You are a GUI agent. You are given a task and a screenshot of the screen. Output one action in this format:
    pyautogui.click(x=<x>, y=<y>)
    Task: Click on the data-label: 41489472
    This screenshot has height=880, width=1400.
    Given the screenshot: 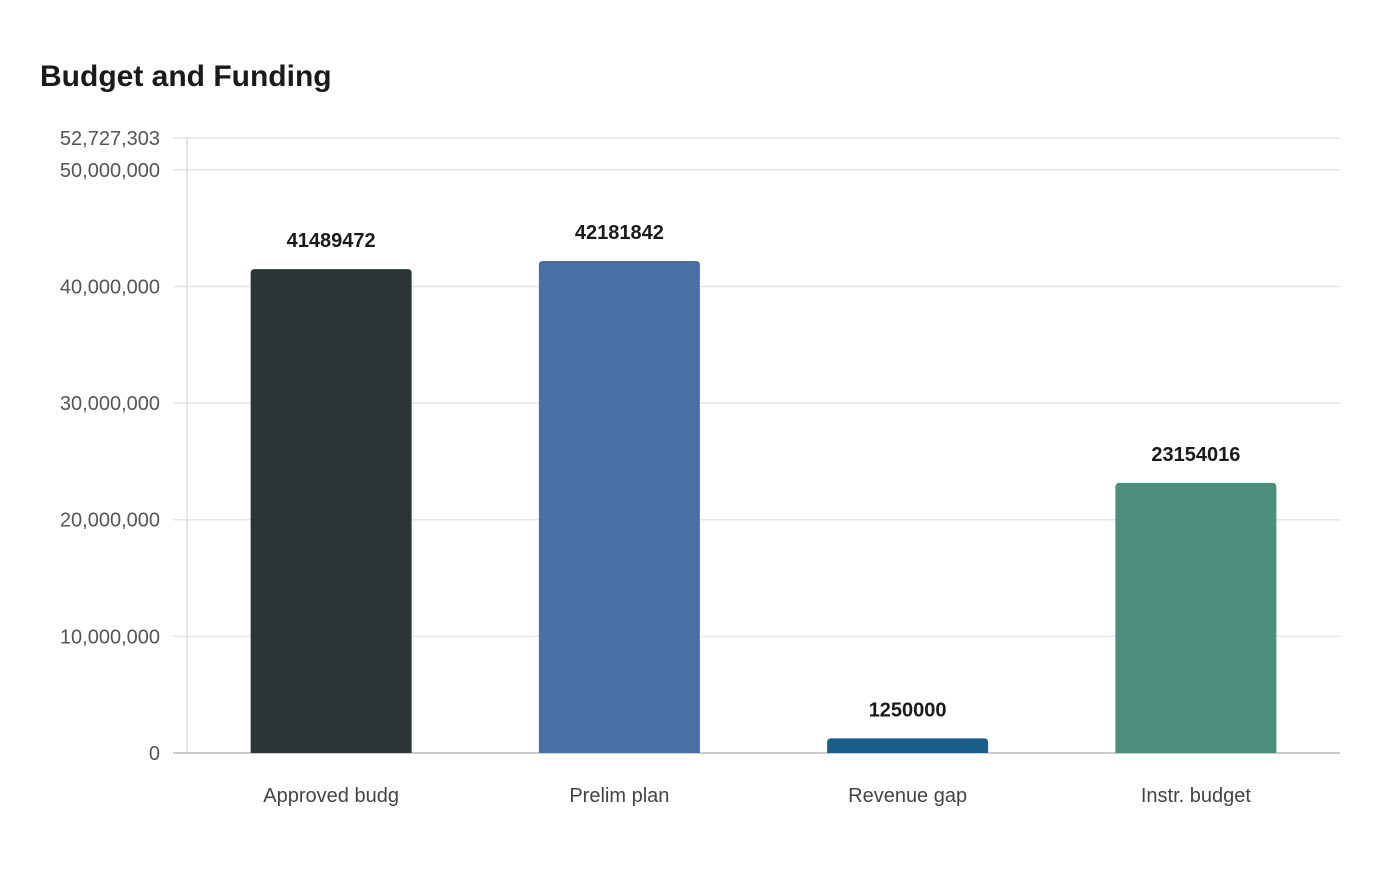 What is the action you would take?
    pyautogui.click(x=331, y=241)
    